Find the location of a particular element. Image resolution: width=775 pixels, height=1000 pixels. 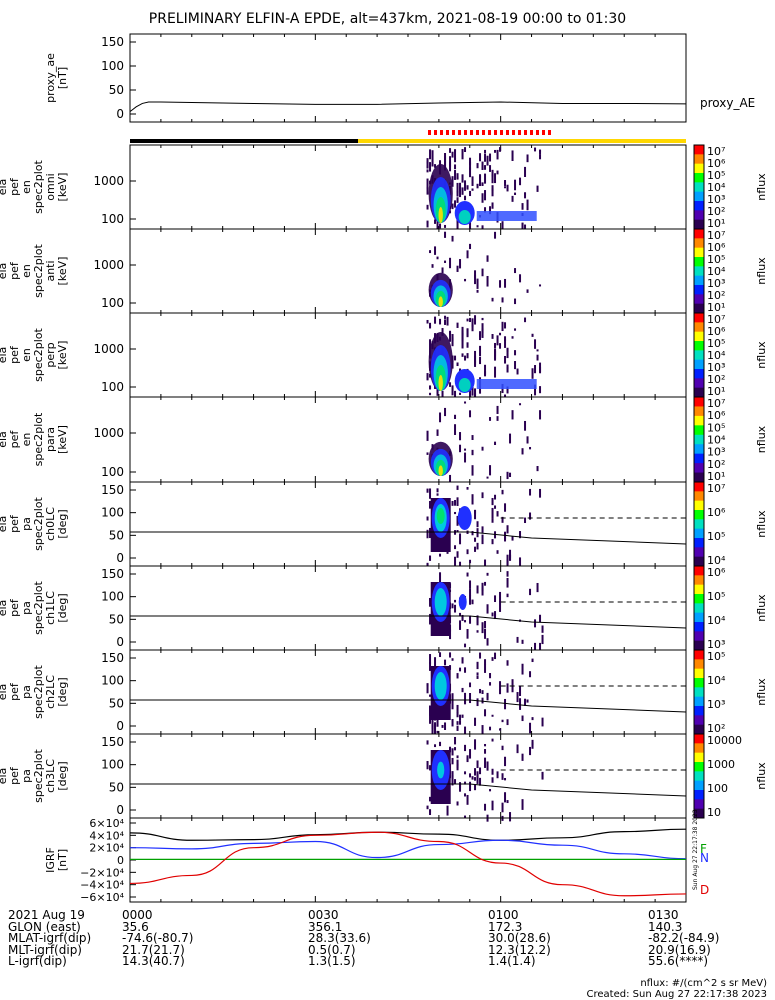

panel-6-flux-secondary is located at coordinates (462, 602).